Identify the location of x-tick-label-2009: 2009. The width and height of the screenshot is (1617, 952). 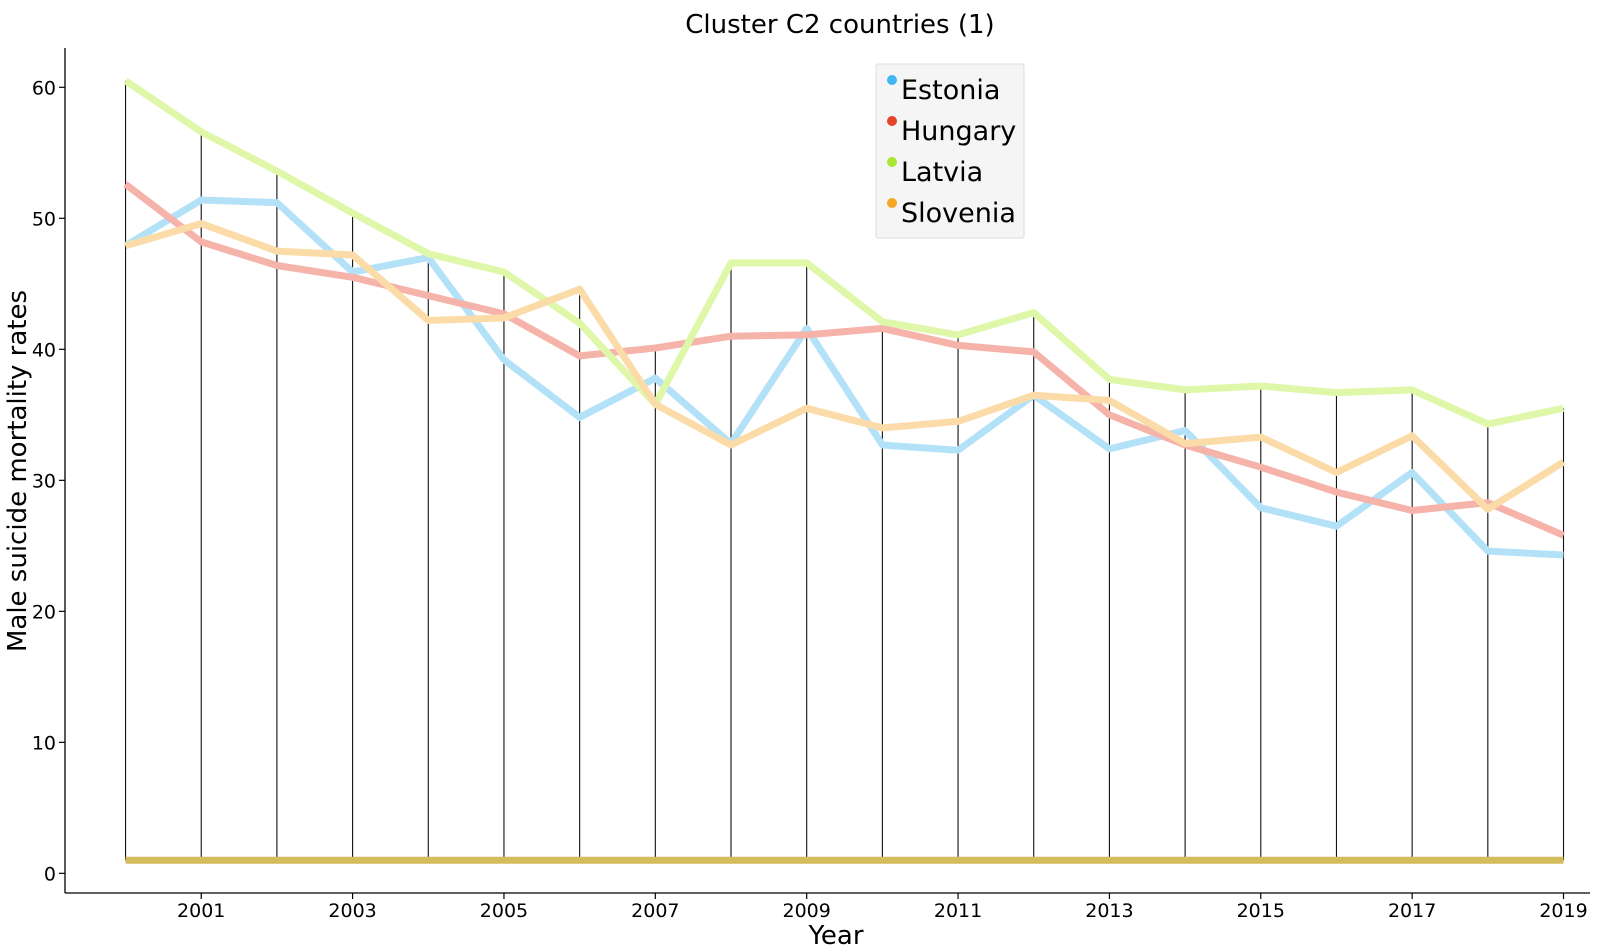
(807, 911).